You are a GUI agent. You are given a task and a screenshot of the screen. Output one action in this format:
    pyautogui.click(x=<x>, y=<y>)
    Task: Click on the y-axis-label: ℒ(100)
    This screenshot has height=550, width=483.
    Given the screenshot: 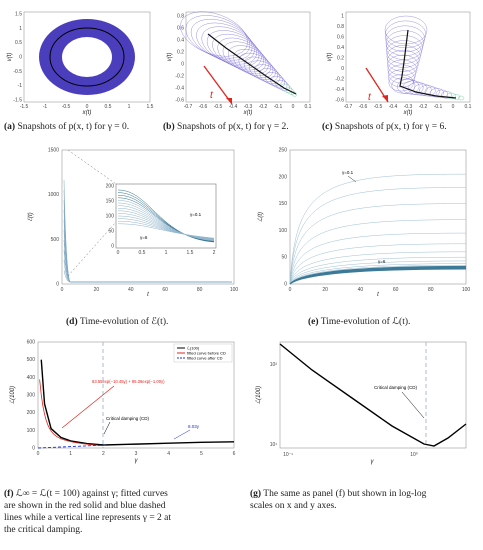 What is the action you would take?
    pyautogui.click(x=12, y=395)
    